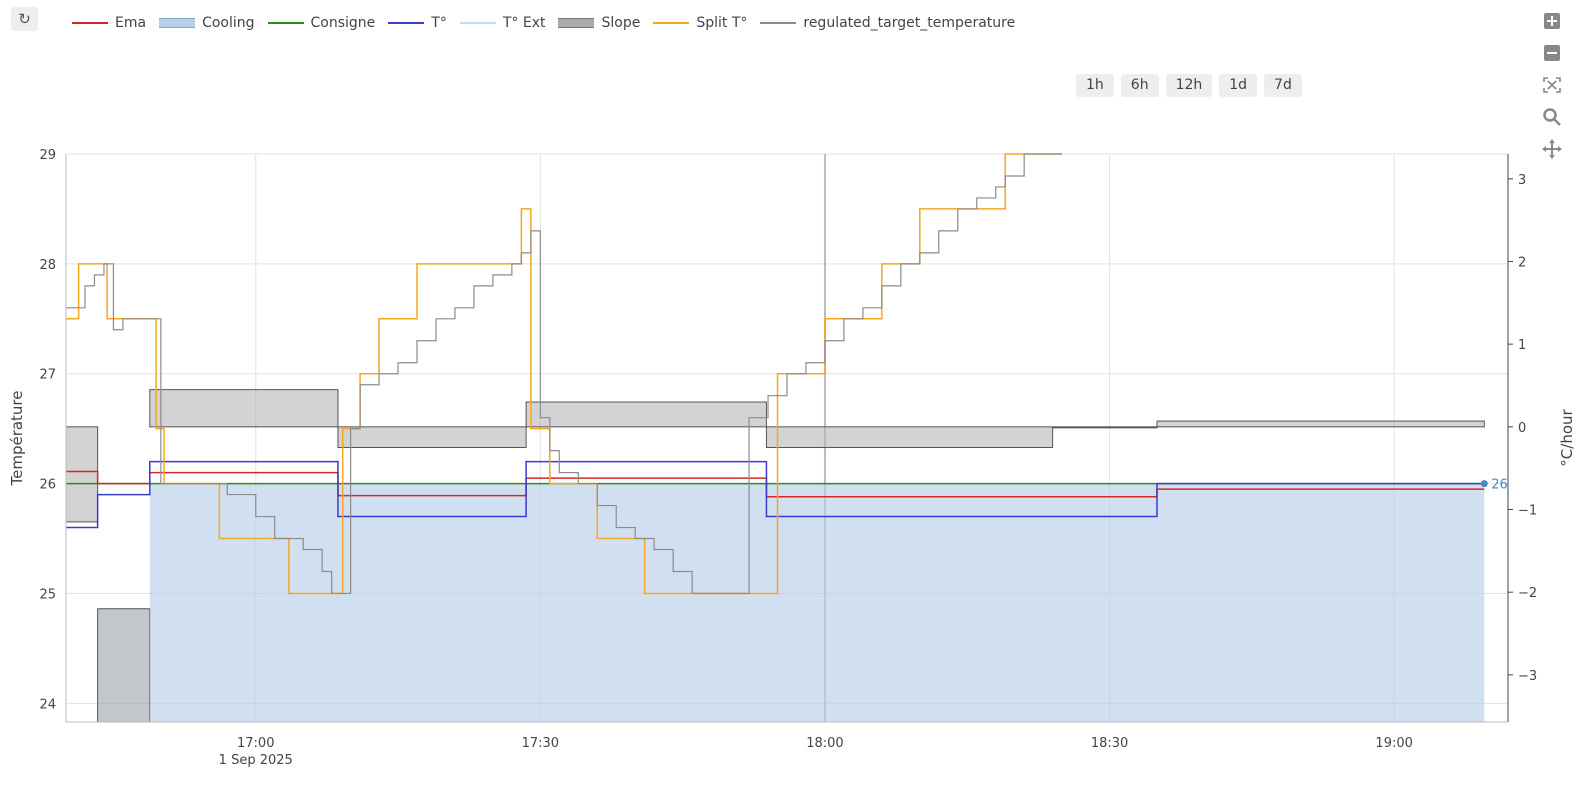  Describe the element at coordinates (1522, 428) in the screenshot. I see `y2-tick-label: 0` at that location.